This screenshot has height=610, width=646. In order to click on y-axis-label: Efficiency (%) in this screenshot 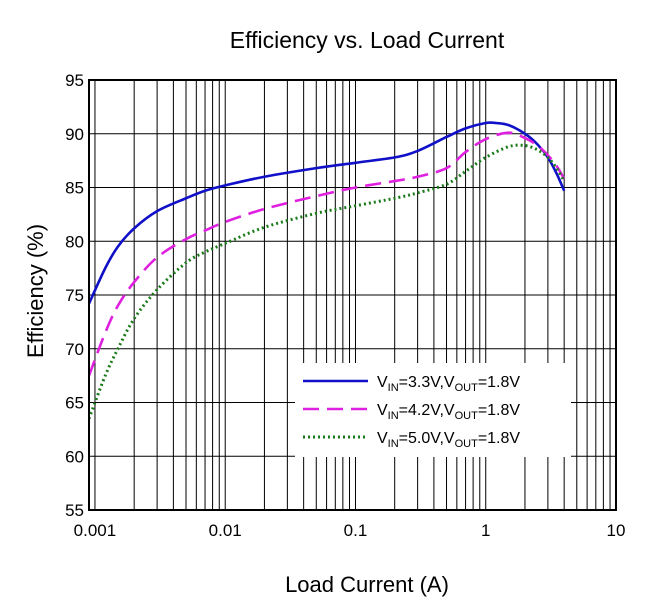, I will do `click(35, 291)`.